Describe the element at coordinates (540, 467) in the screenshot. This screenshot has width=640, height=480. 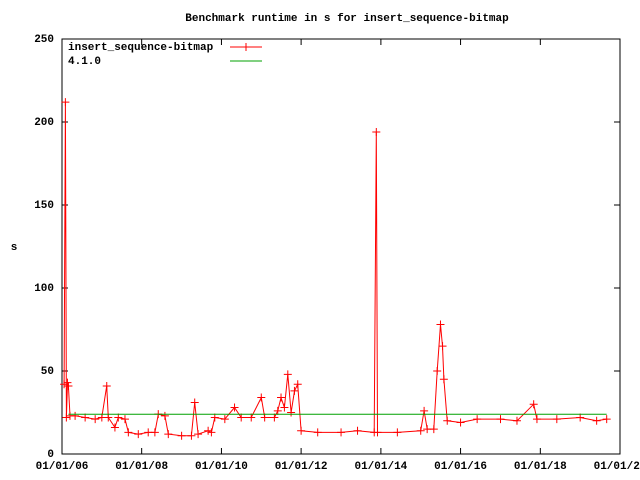
I see `x-tick-label: 01/01/18` at that location.